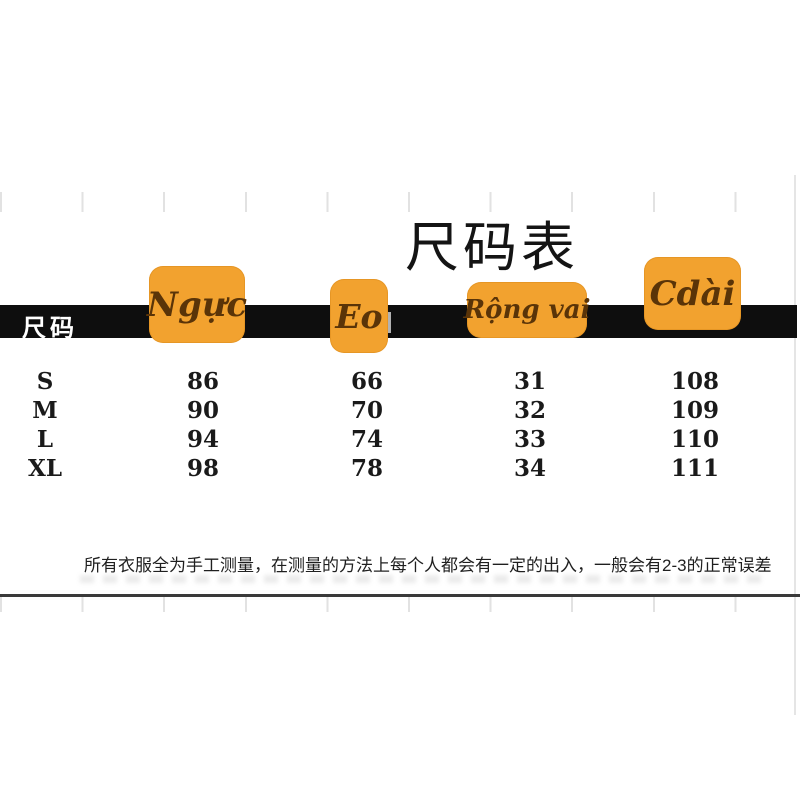 The height and width of the screenshot is (800, 800). I want to click on size-cell: L, so click(45, 439).